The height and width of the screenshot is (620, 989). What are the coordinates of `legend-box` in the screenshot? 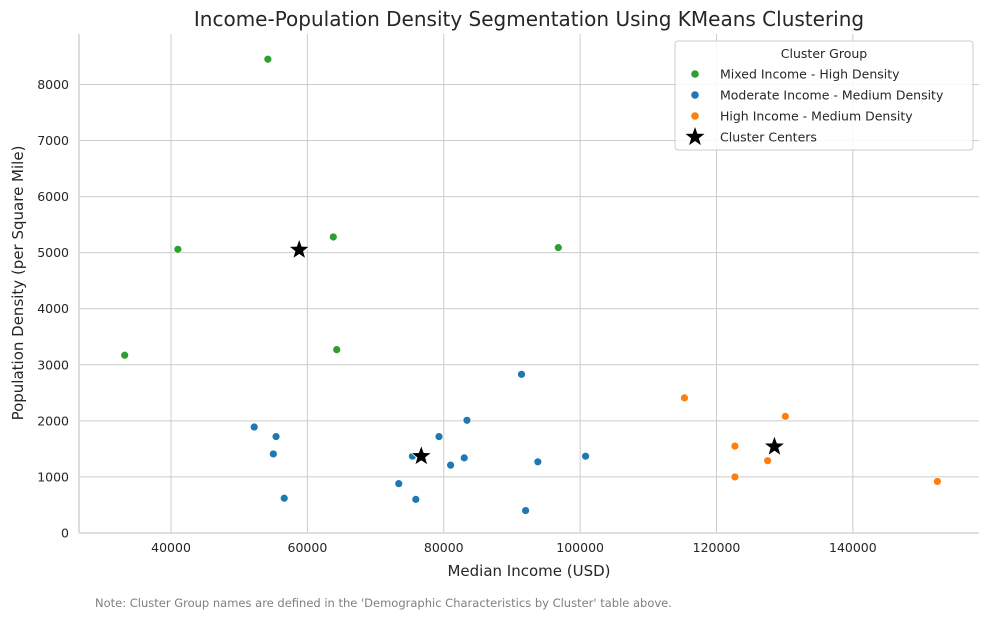 It's located at (824, 95).